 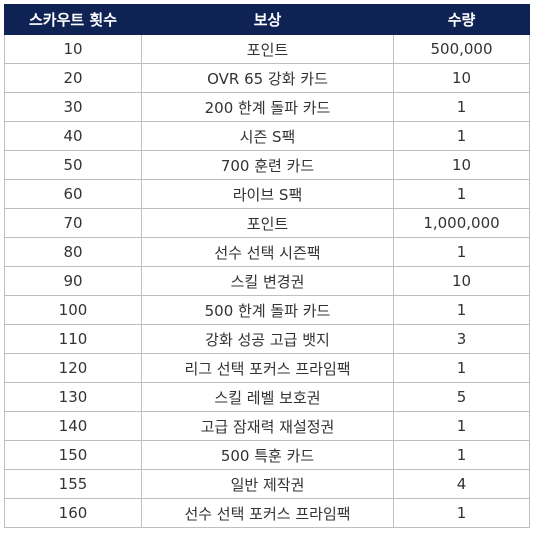 I want to click on cell-scout-count: 90, so click(x=73, y=281).